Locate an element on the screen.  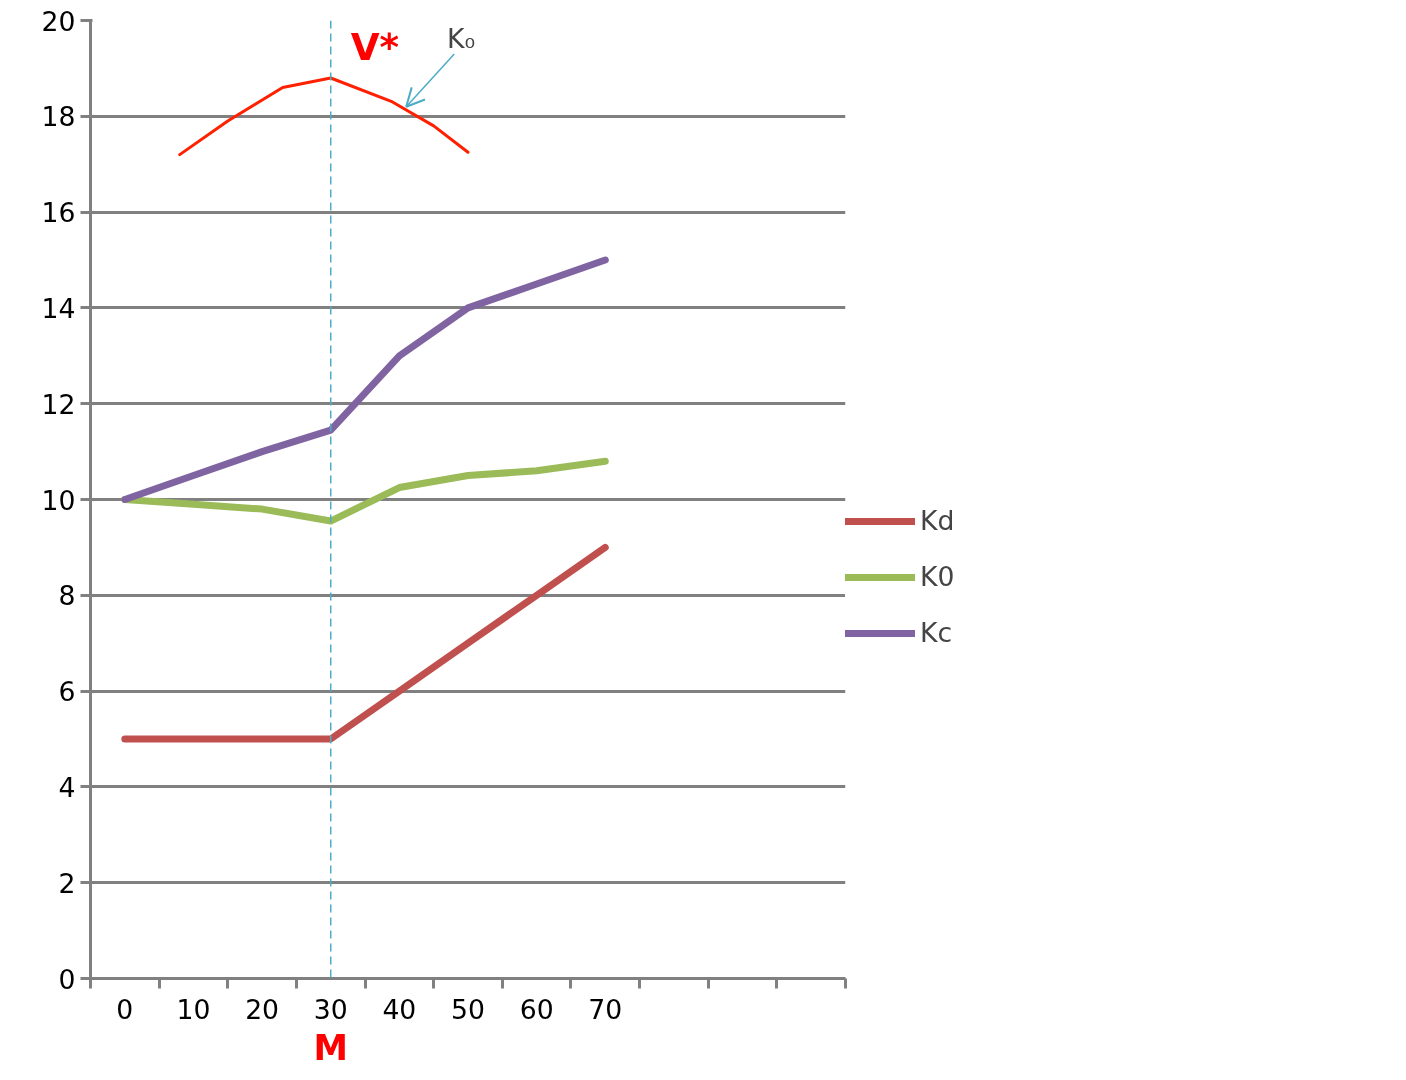
x-tick-label: 10 is located at coordinates (193, 1009).